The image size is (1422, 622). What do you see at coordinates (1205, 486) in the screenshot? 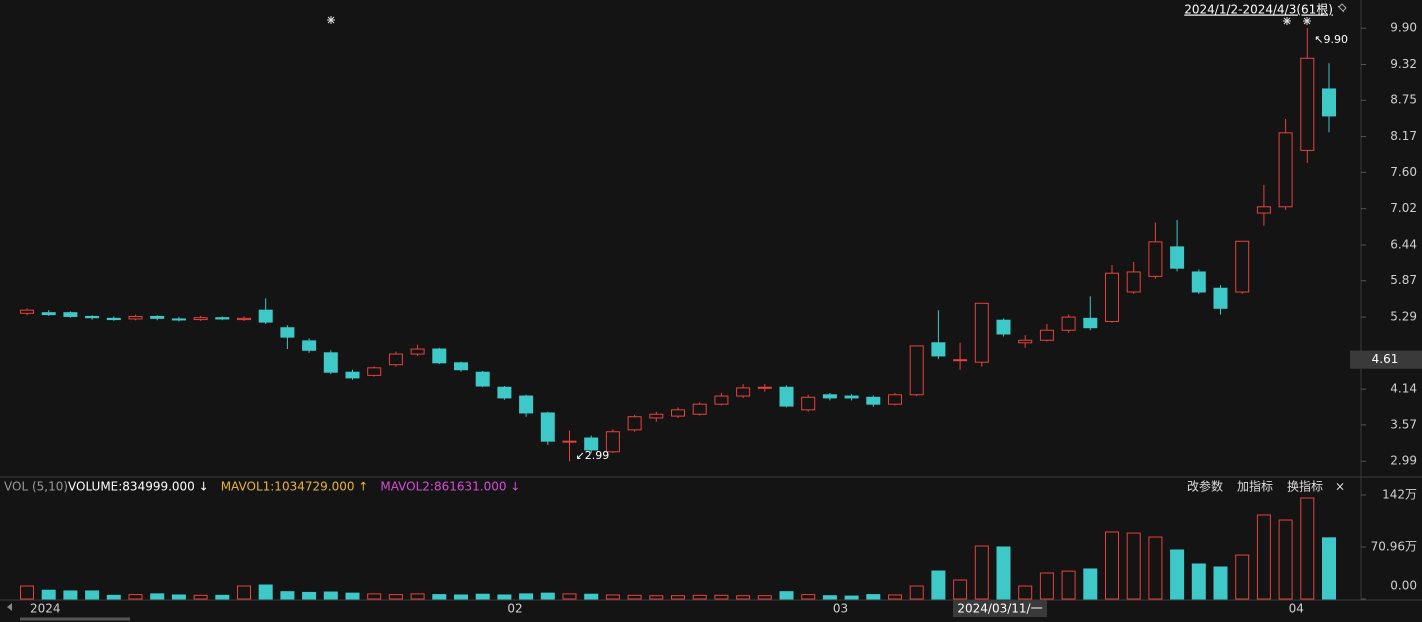
I see `toolbar-button: 改参数` at bounding box center [1205, 486].